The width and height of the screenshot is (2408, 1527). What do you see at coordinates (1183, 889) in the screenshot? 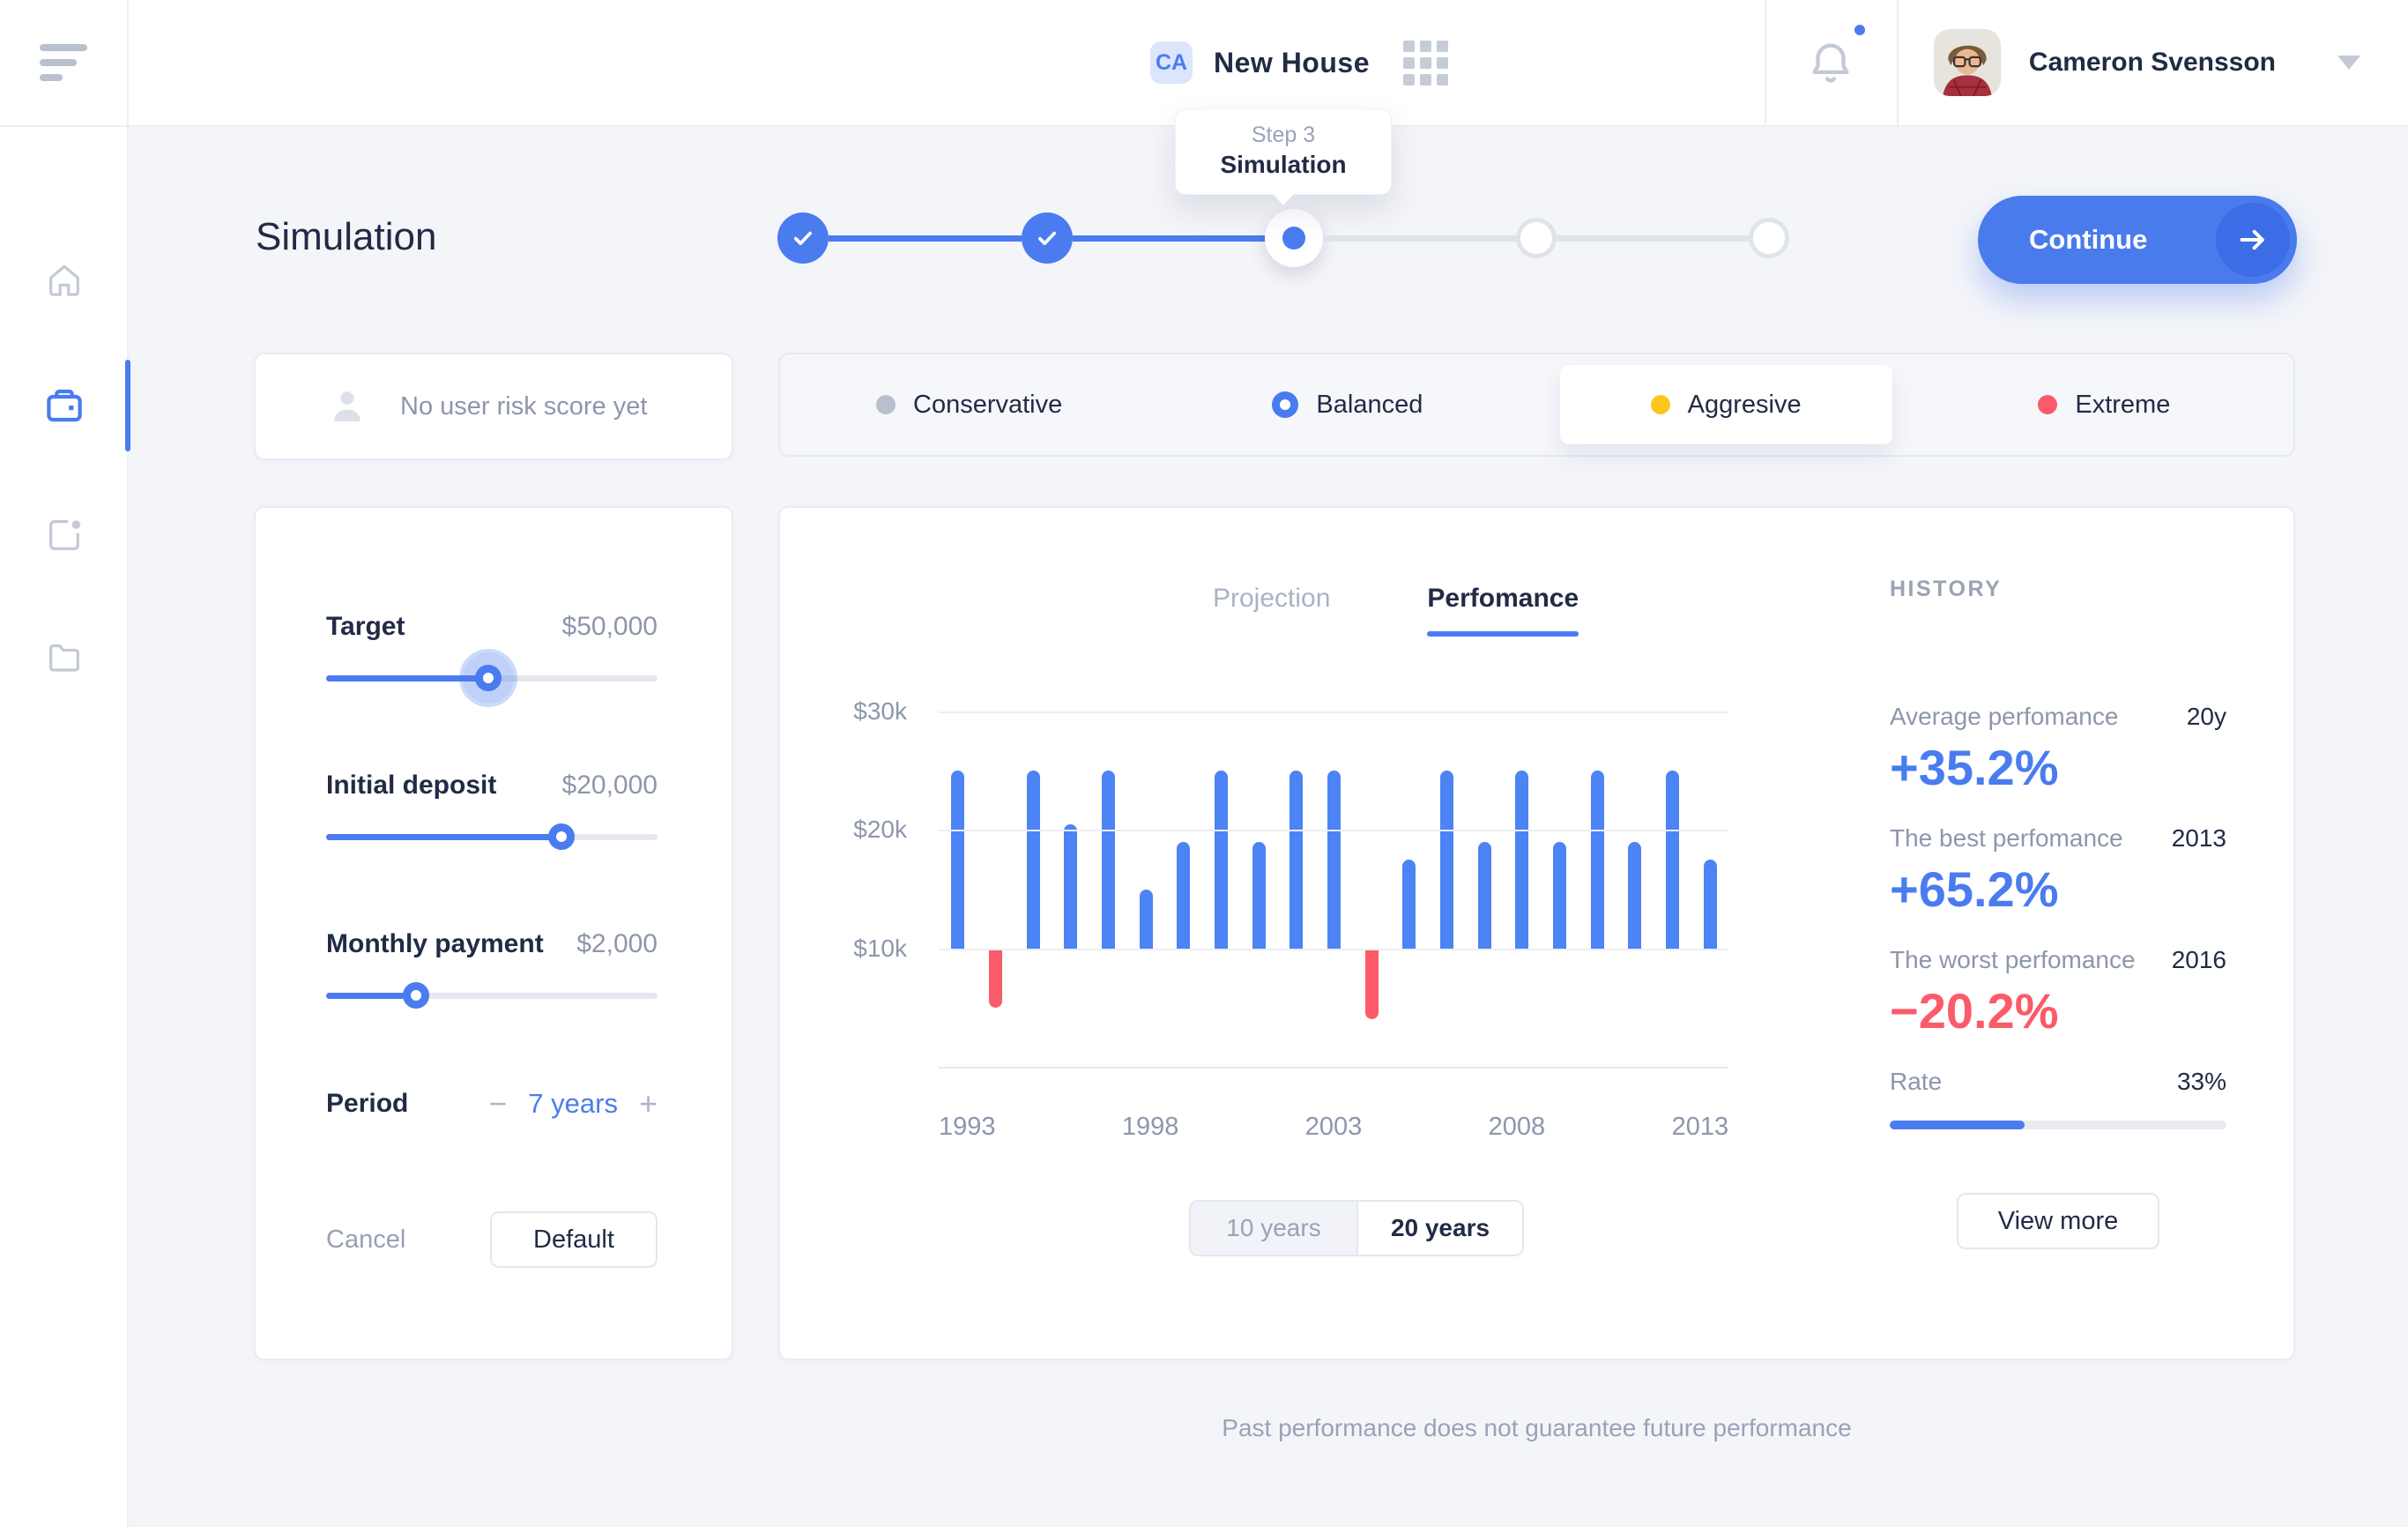
I see `bar-slot-1999` at bounding box center [1183, 889].